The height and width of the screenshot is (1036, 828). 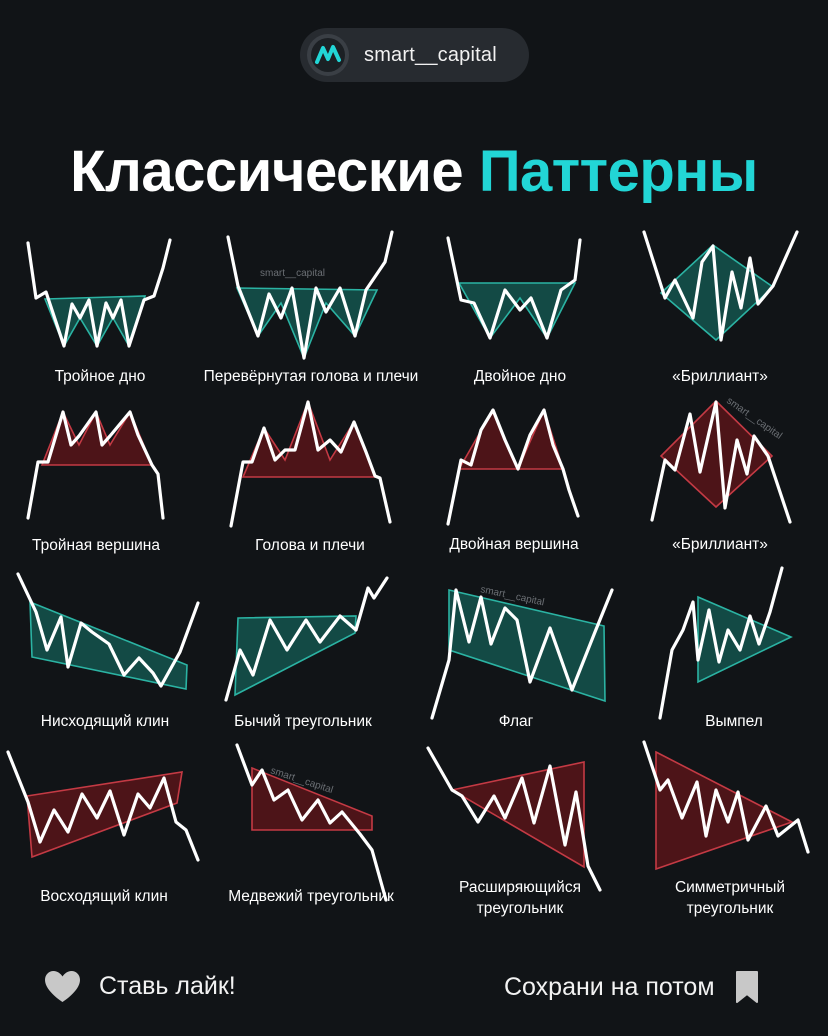 What do you see at coordinates (618, 171) in the screenshot?
I see `title-part-2: Паттерны` at bounding box center [618, 171].